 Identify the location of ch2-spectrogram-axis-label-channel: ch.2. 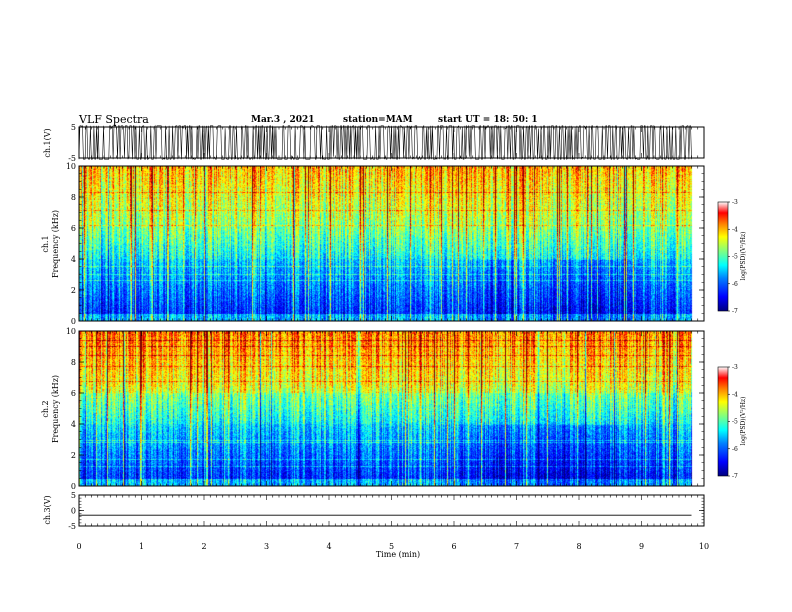
(45, 408).